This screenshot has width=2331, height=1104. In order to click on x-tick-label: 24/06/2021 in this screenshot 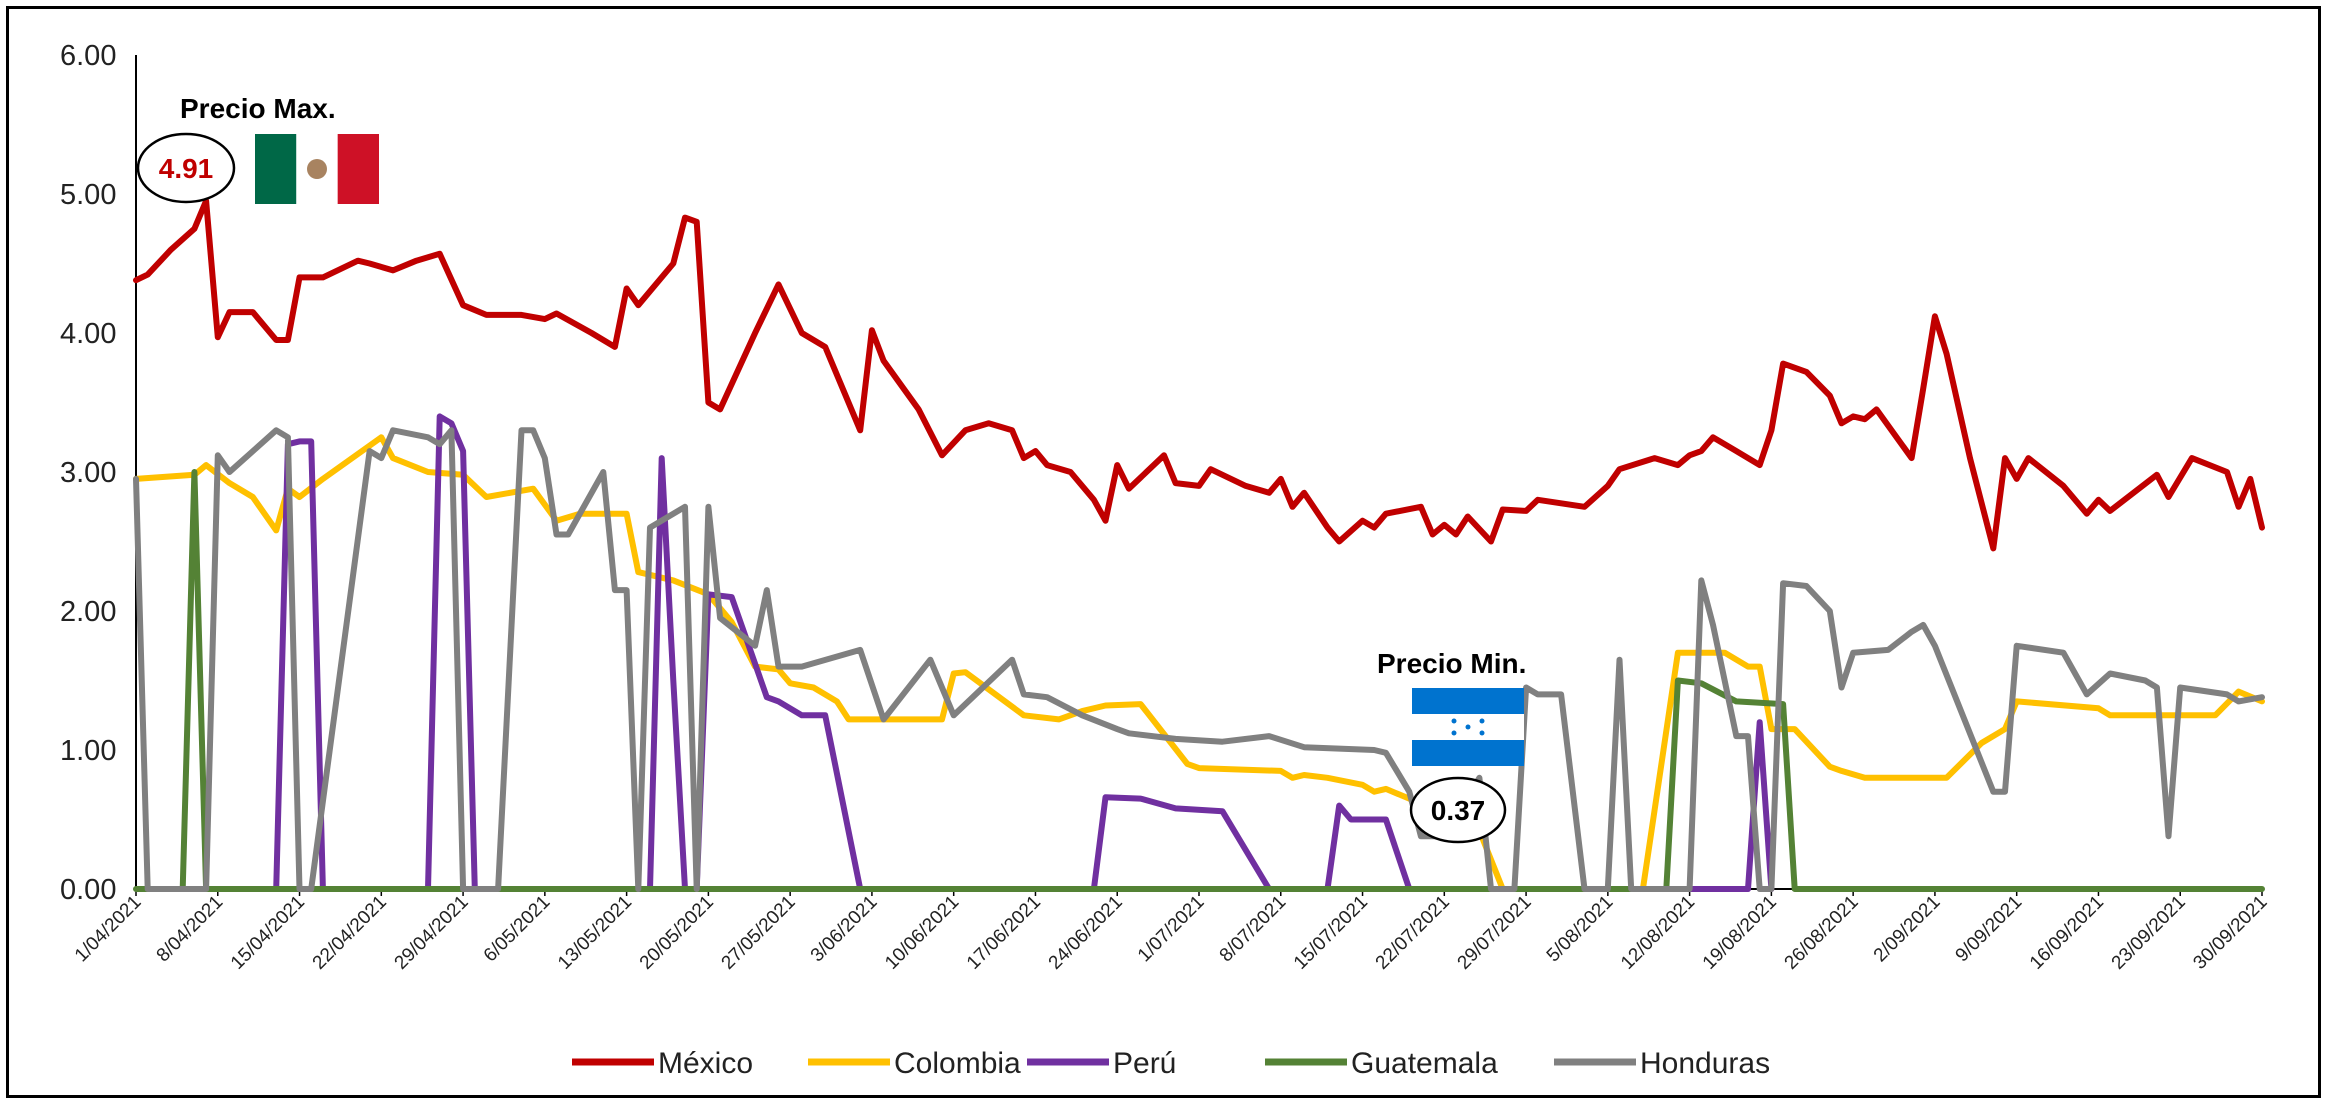, I will do `click(1086, 933)`.